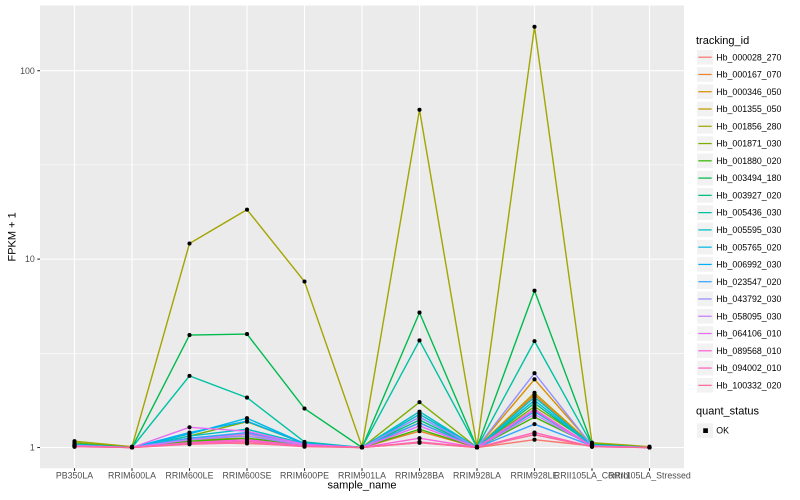  What do you see at coordinates (132, 475) in the screenshot?
I see `svg-text: RRIM600LA` at bounding box center [132, 475].